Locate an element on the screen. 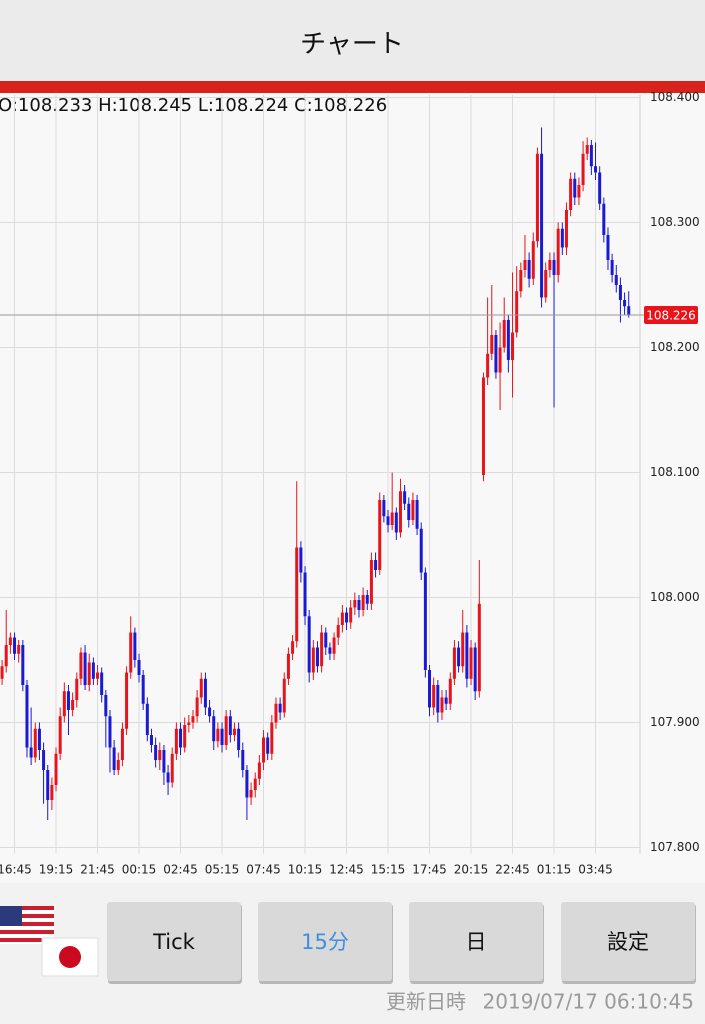  button-label: 設定 is located at coordinates (628, 942).